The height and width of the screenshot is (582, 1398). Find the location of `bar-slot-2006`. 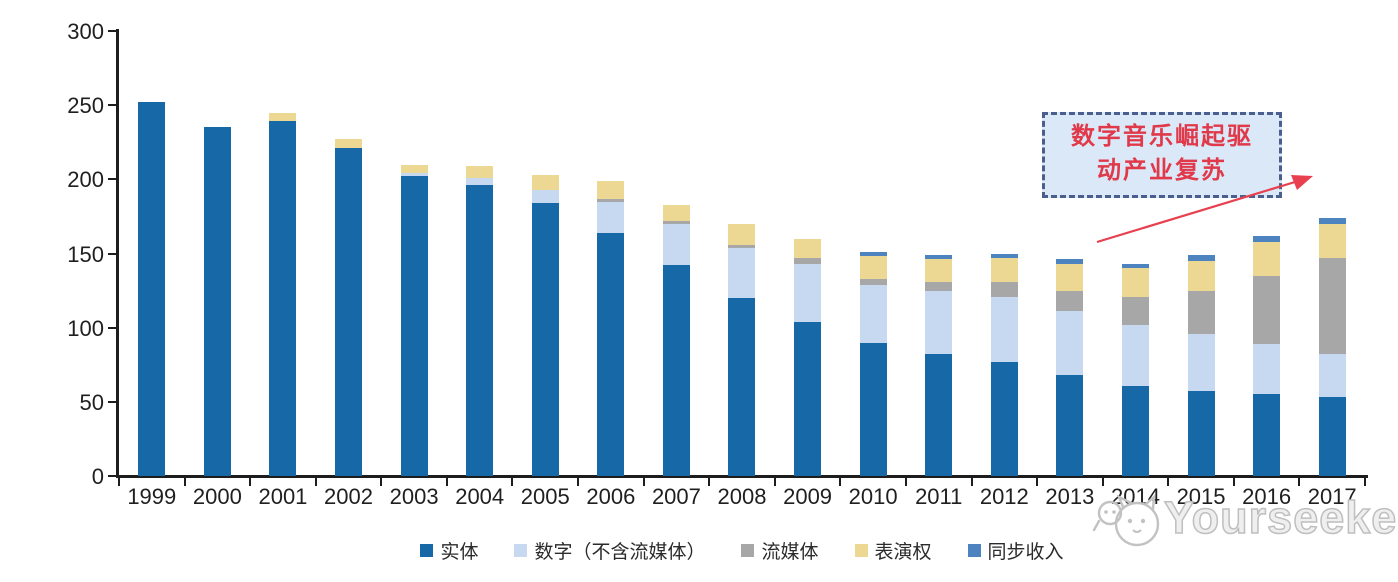

bar-slot-2006 is located at coordinates (611, 253).